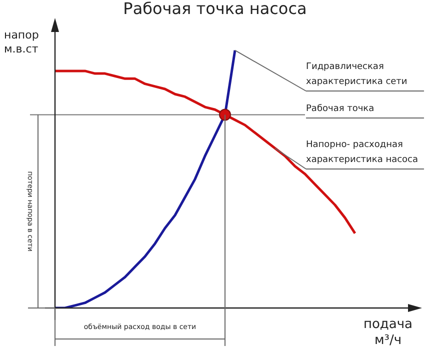  Describe the element at coordinates (388, 332) in the screenshot. I see `x-axis-title: подача м³/ч` at that location.